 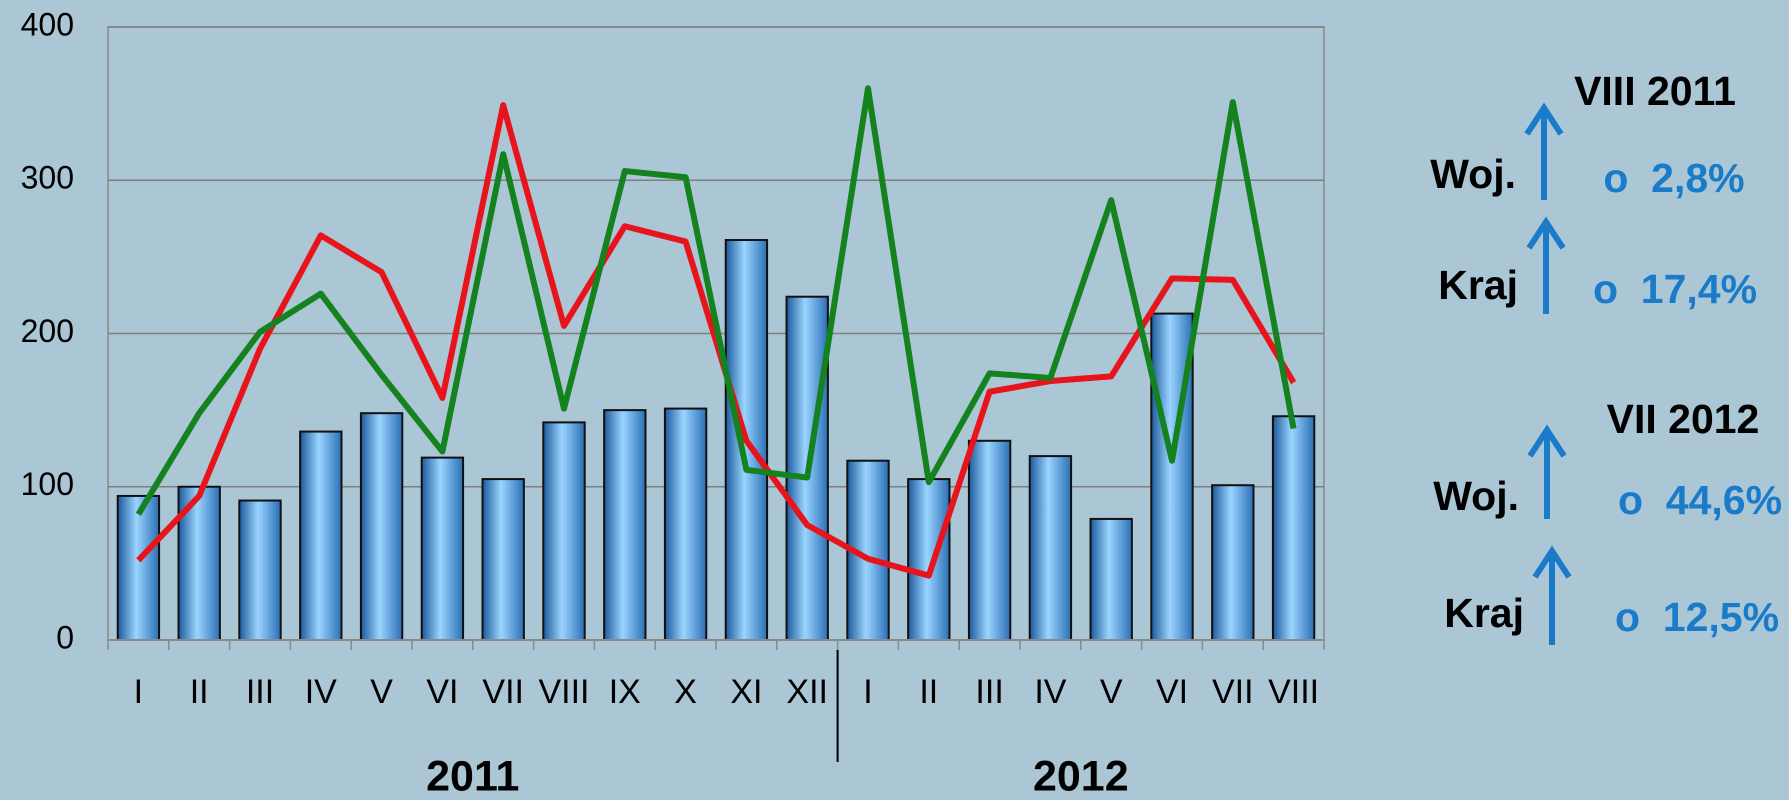 What do you see at coordinates (472, 776) in the screenshot?
I see `group-label: 2011` at bounding box center [472, 776].